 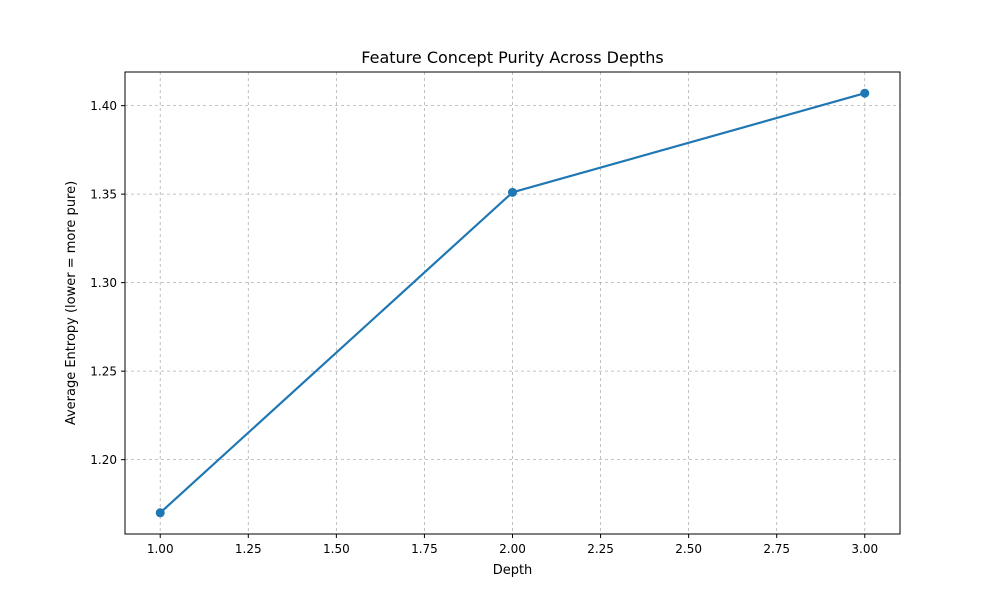 I want to click on x-tick-label: 3.00, so click(x=864, y=549).